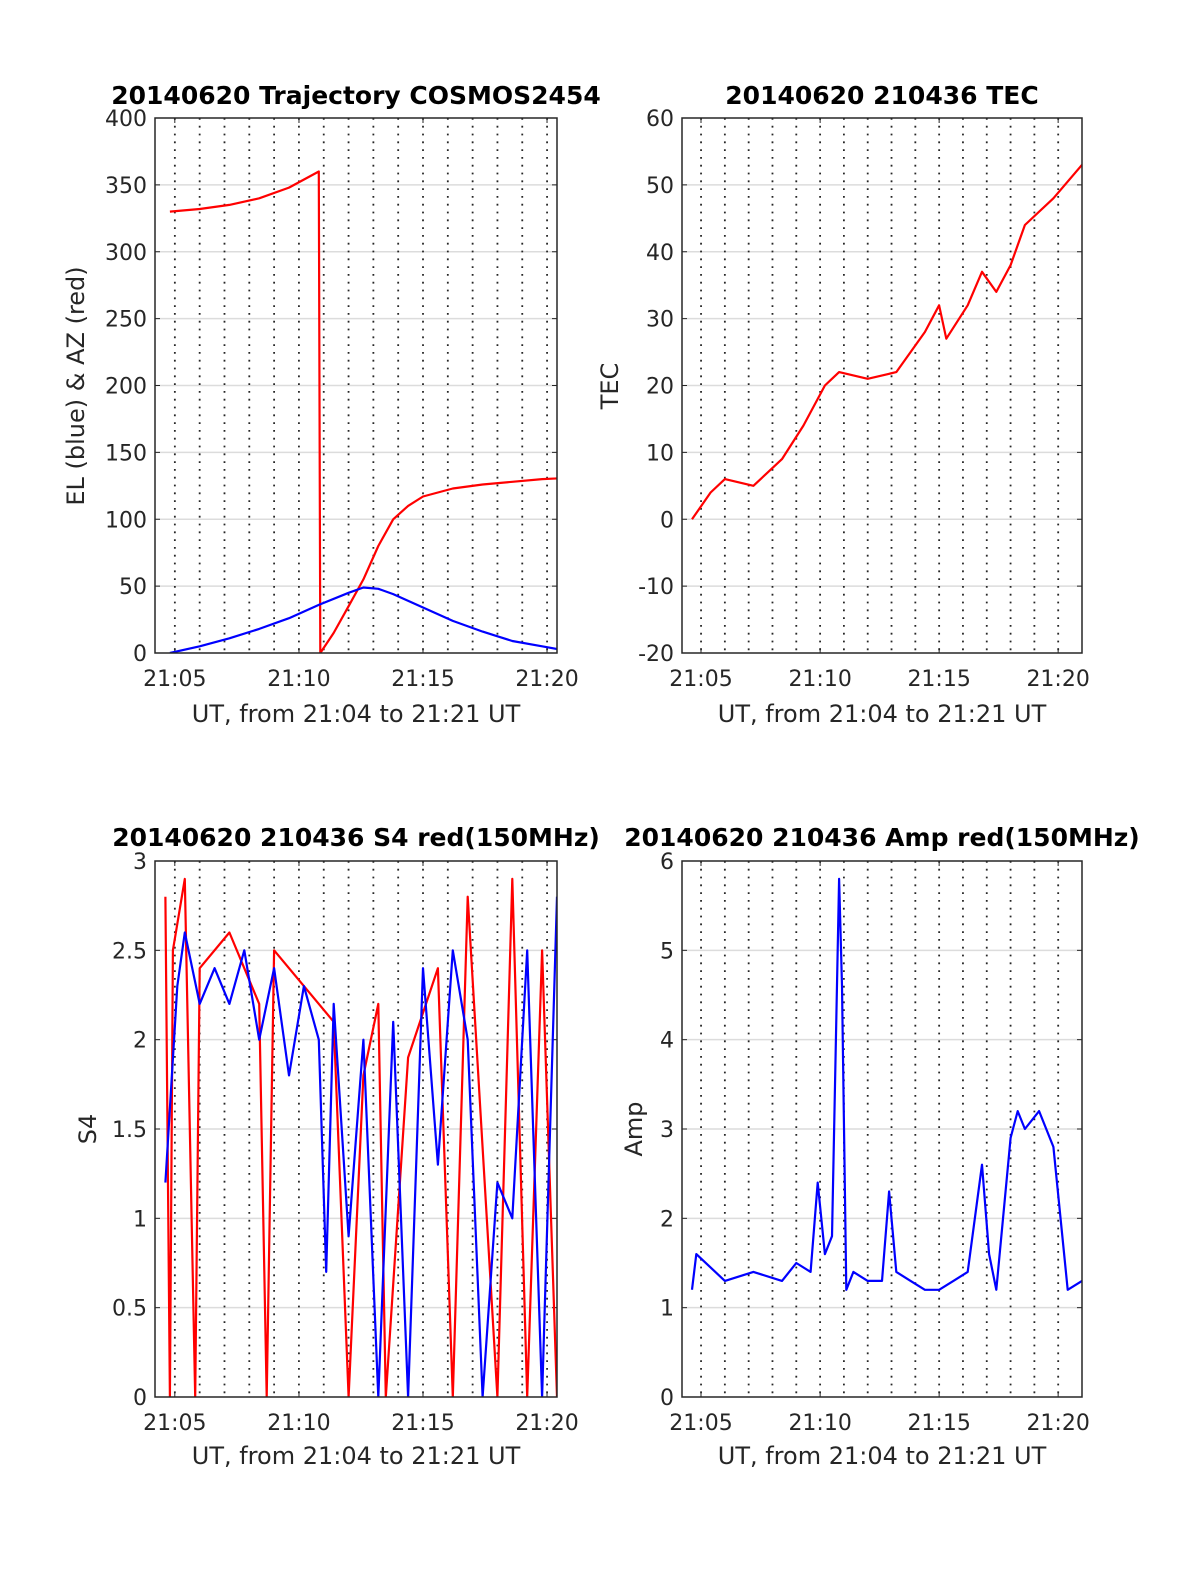 The width and height of the screenshot is (1200, 1575). What do you see at coordinates (356, 837) in the screenshot?
I see `title-s4: 20140620 210436 S4 red(150MHz)` at bounding box center [356, 837].